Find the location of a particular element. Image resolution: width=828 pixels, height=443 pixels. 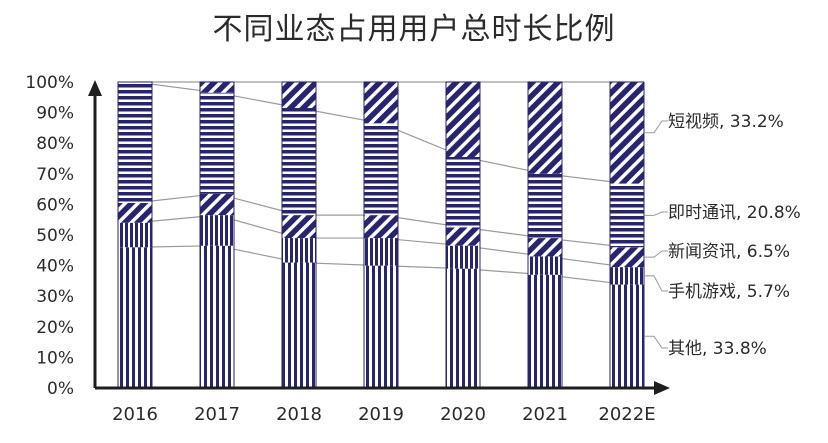

x-tick-label: 2022E is located at coordinates (626, 414).